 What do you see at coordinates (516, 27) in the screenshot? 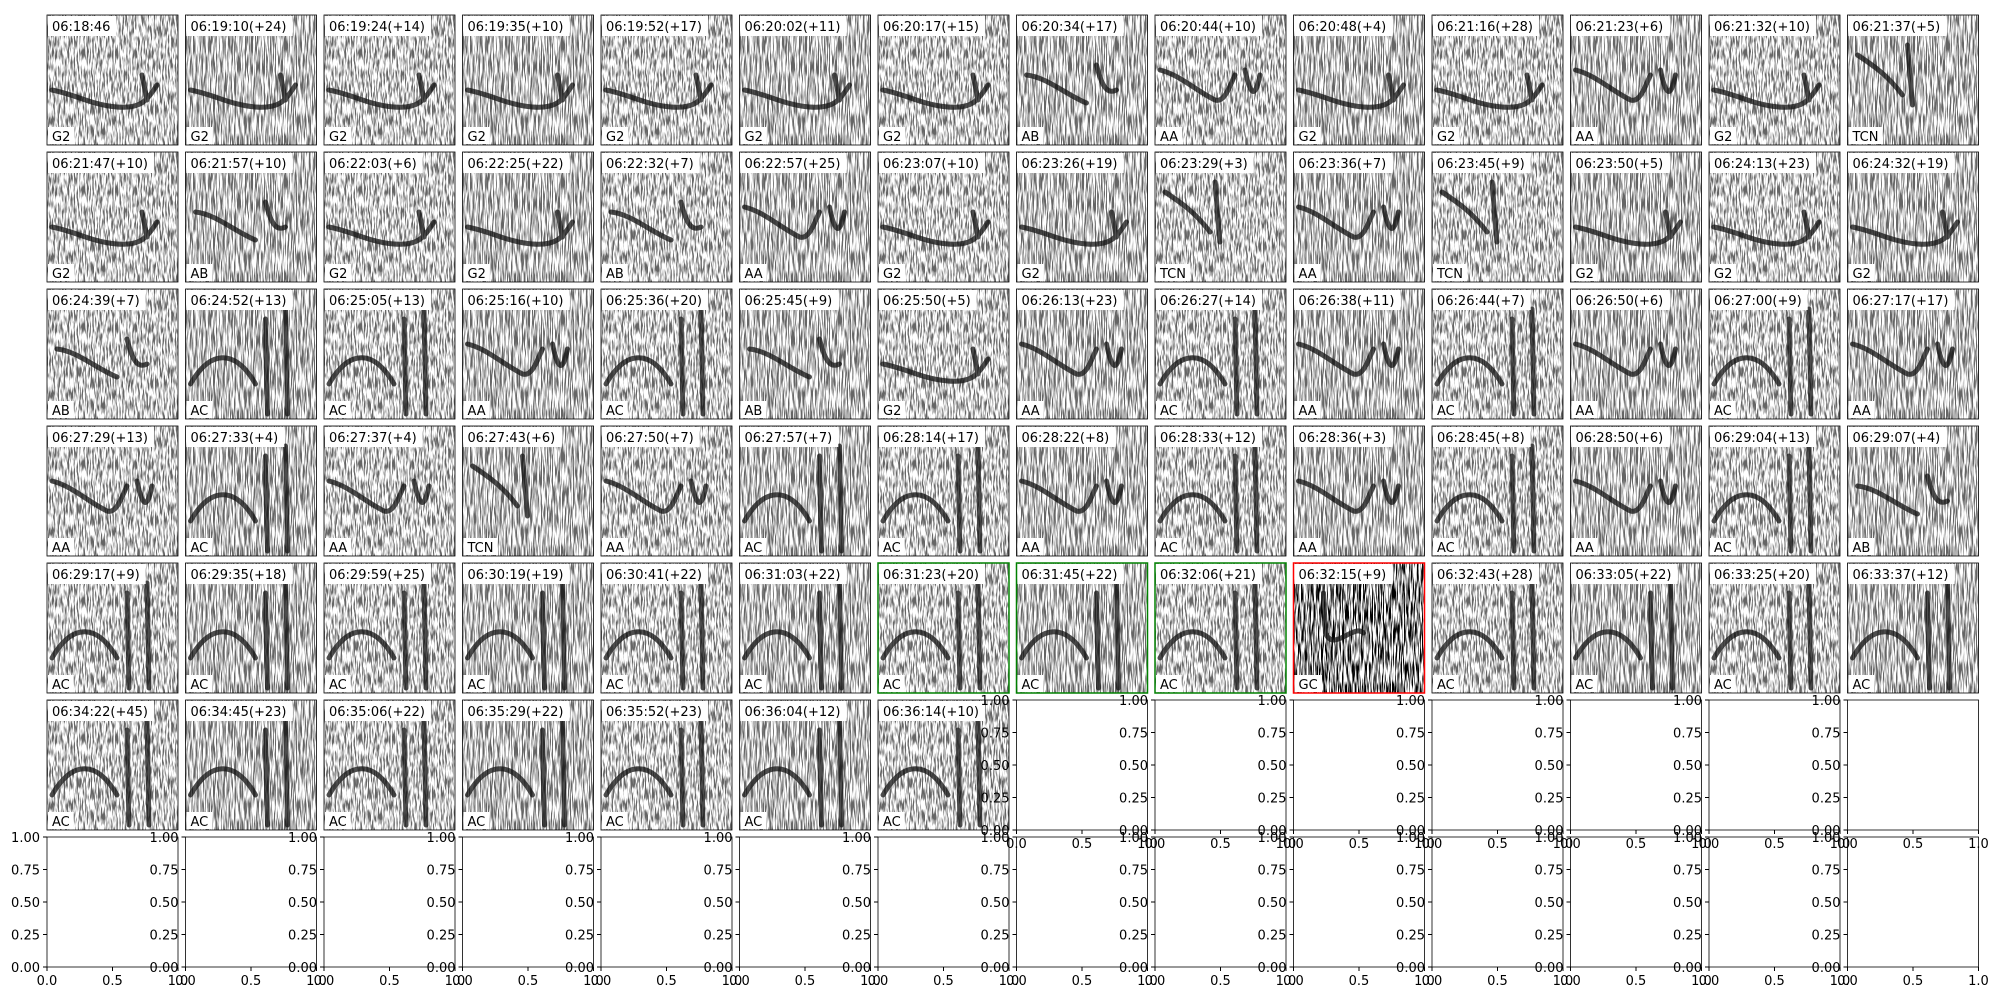
I see `panel-title: 06:19:35(+10)` at bounding box center [516, 27].